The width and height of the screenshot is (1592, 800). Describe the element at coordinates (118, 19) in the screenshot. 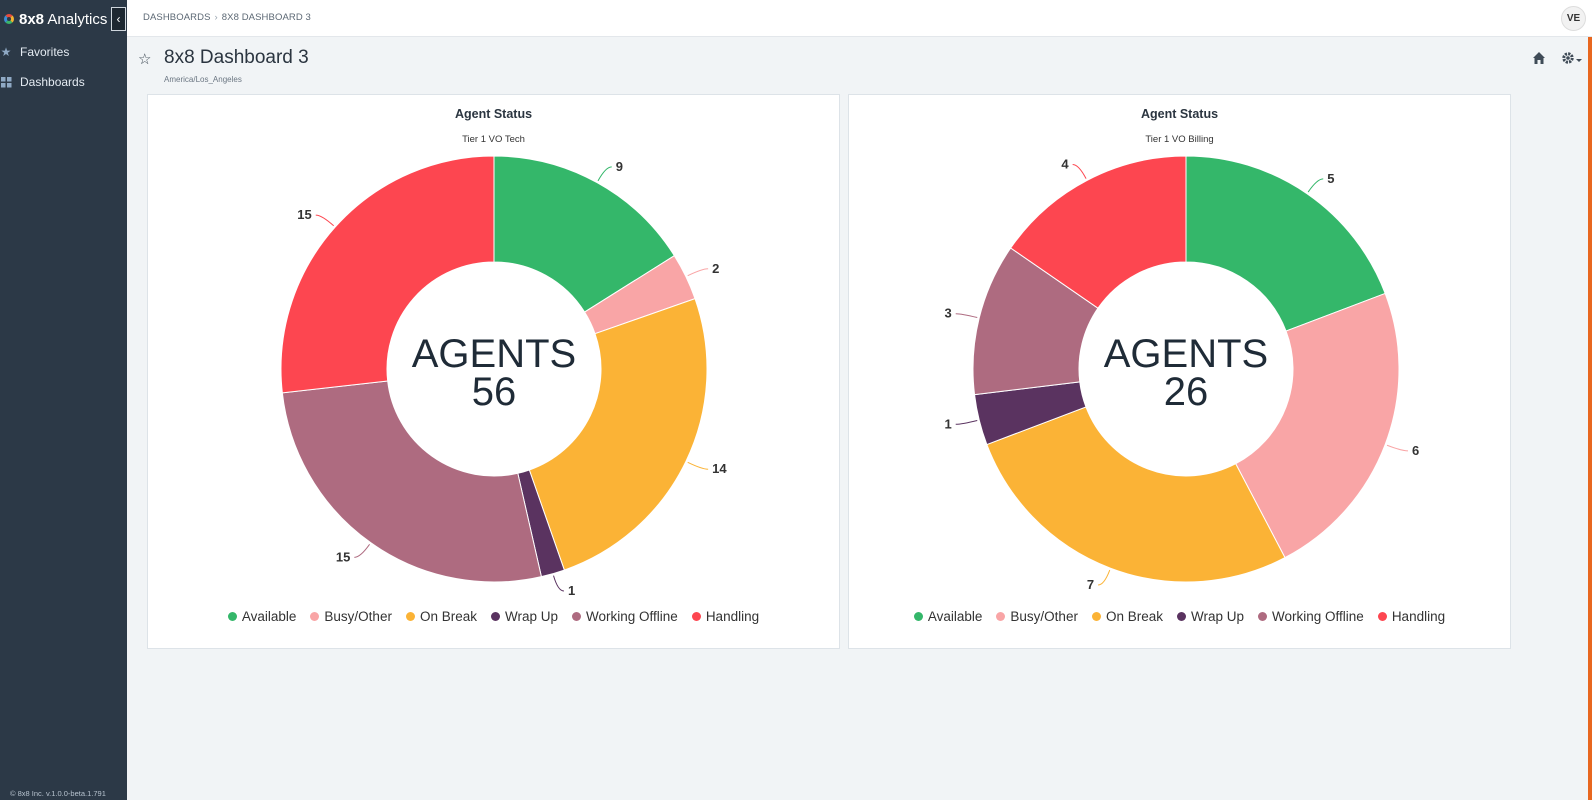

I see `collapse-sidebar-button: ‹` at that location.